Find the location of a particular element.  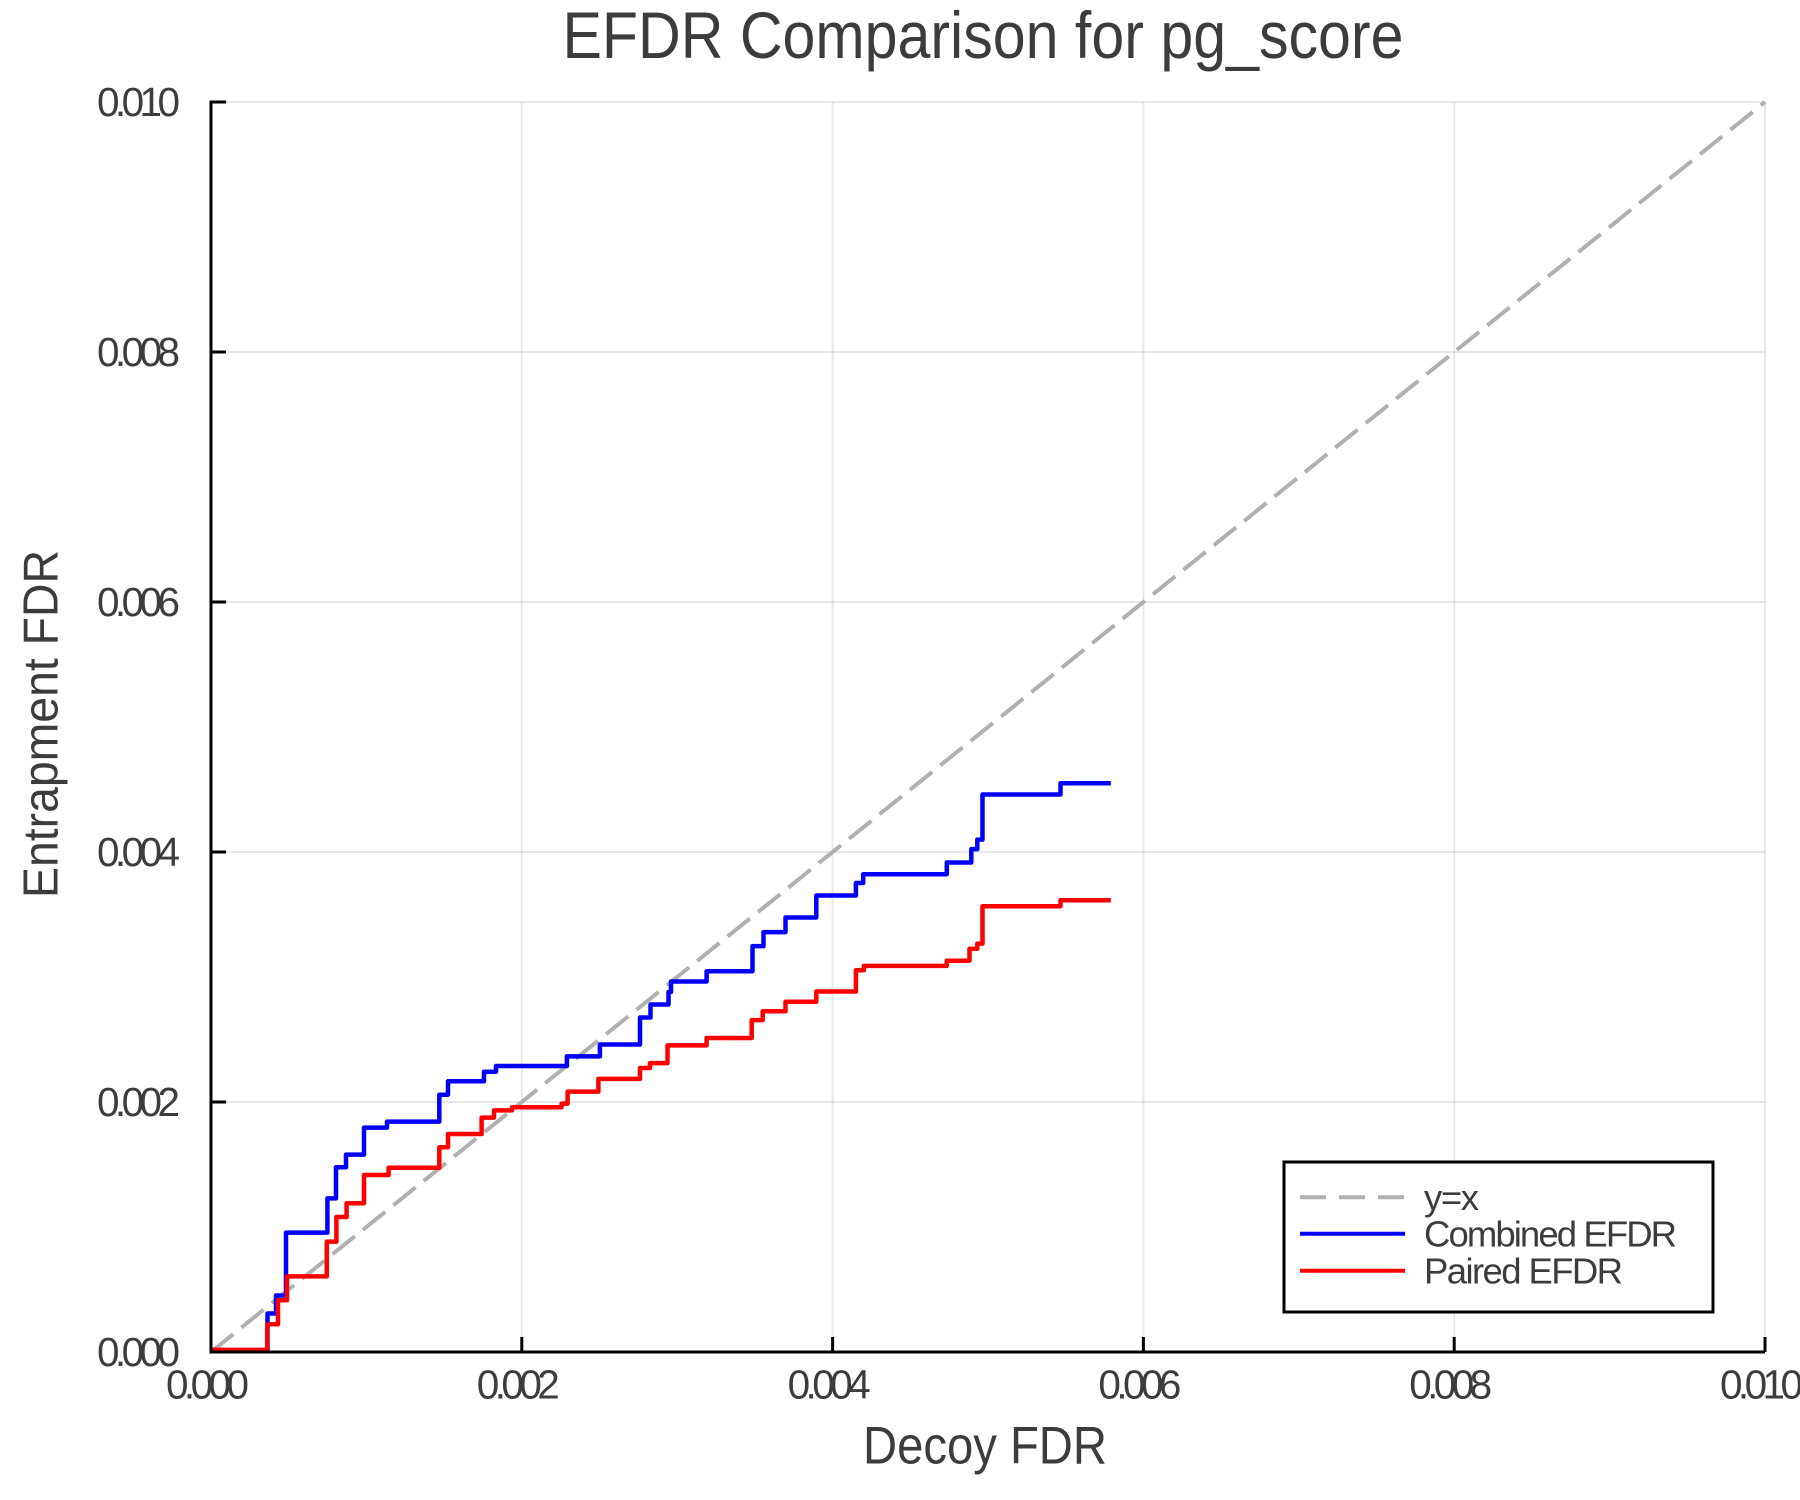

svg-text: Decoy FDR is located at coordinates (985, 1445).